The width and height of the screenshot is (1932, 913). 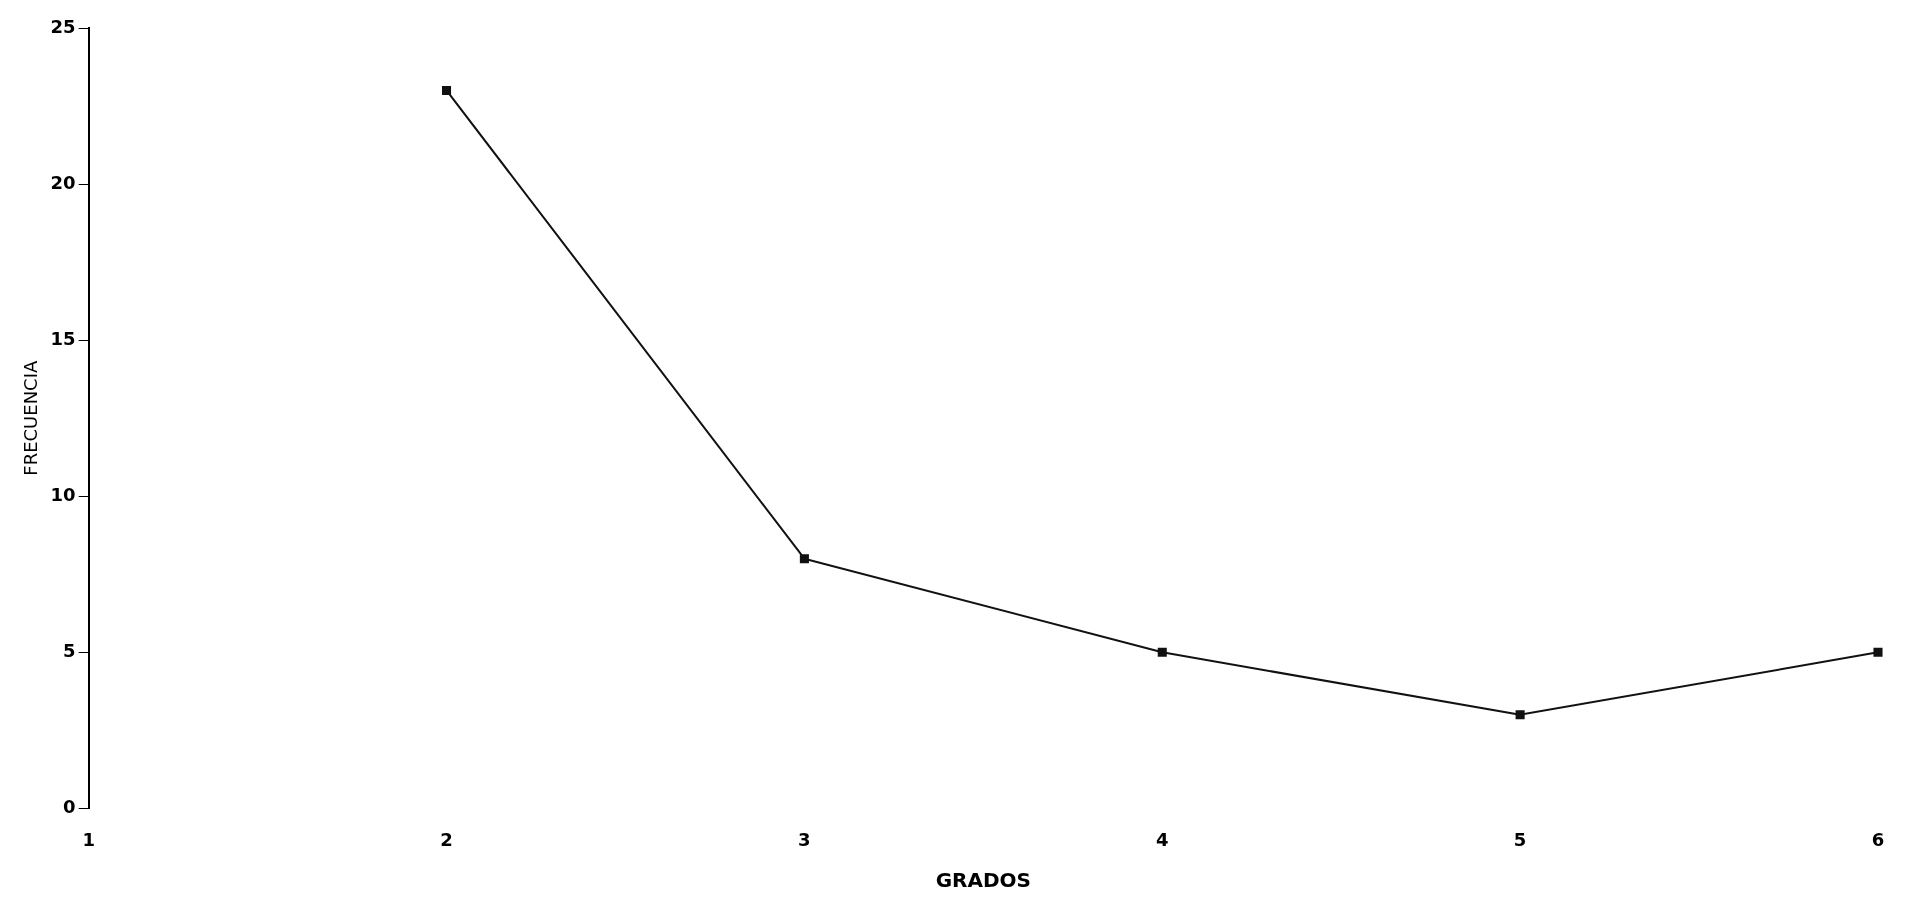 I want to click on y-tick-label: 20, so click(x=63, y=182).